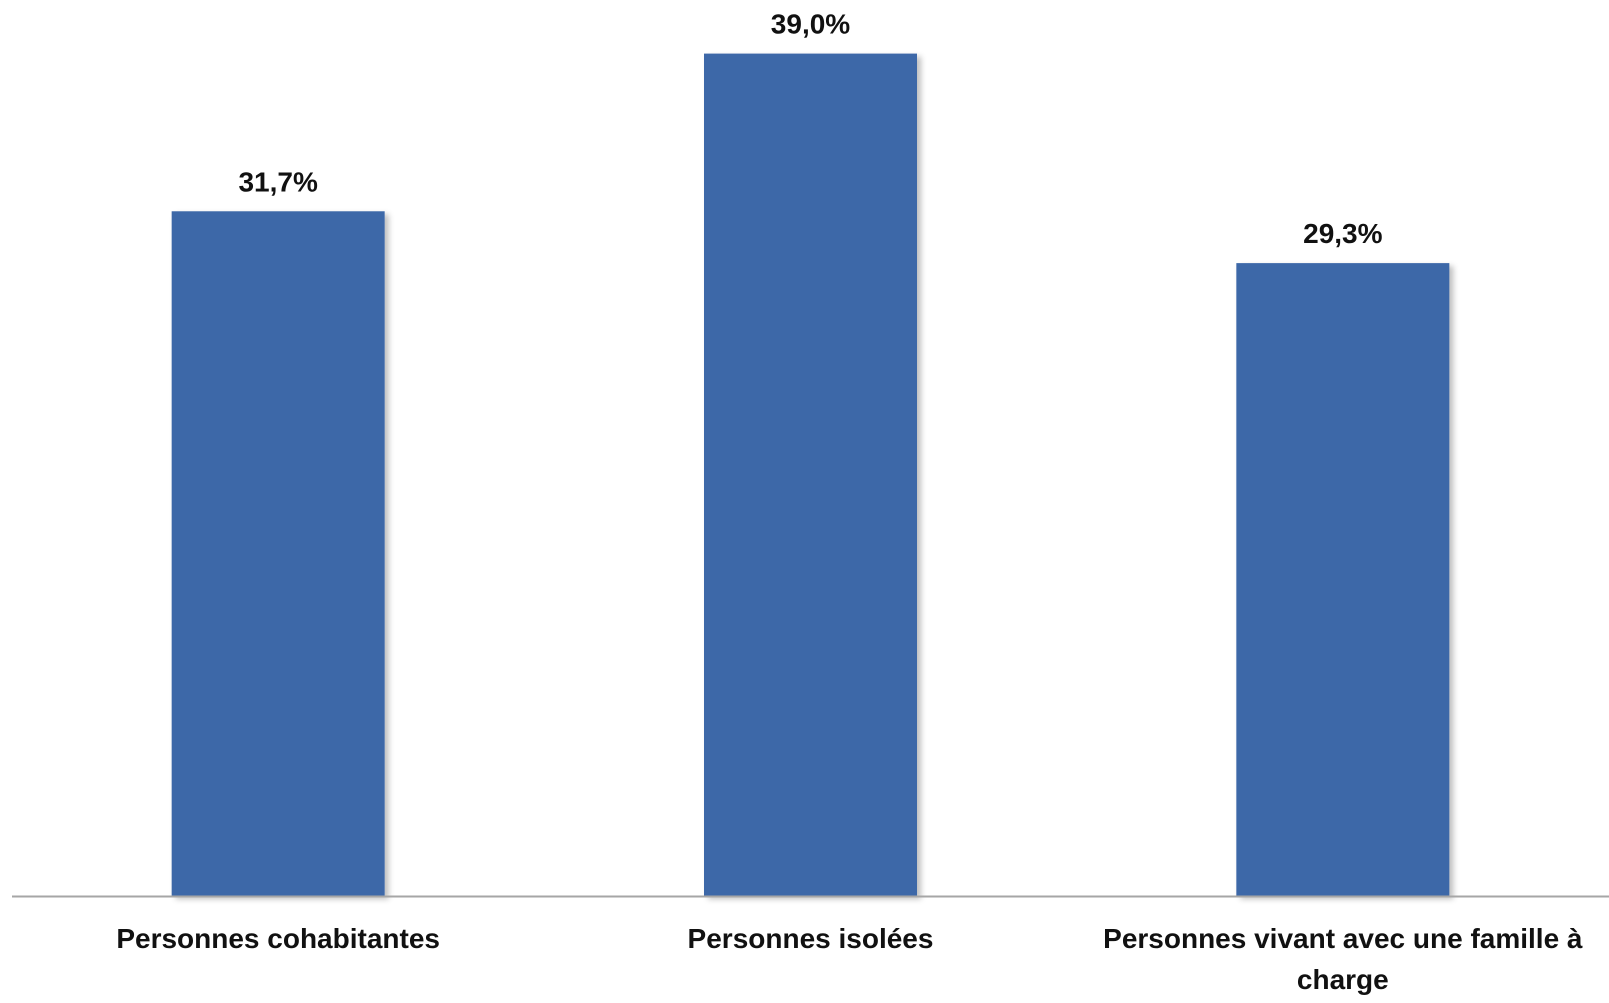 Image resolution: width=1609 pixels, height=1003 pixels. What do you see at coordinates (1342, 233) in the screenshot?
I see `data-label-2: 29,3%` at bounding box center [1342, 233].